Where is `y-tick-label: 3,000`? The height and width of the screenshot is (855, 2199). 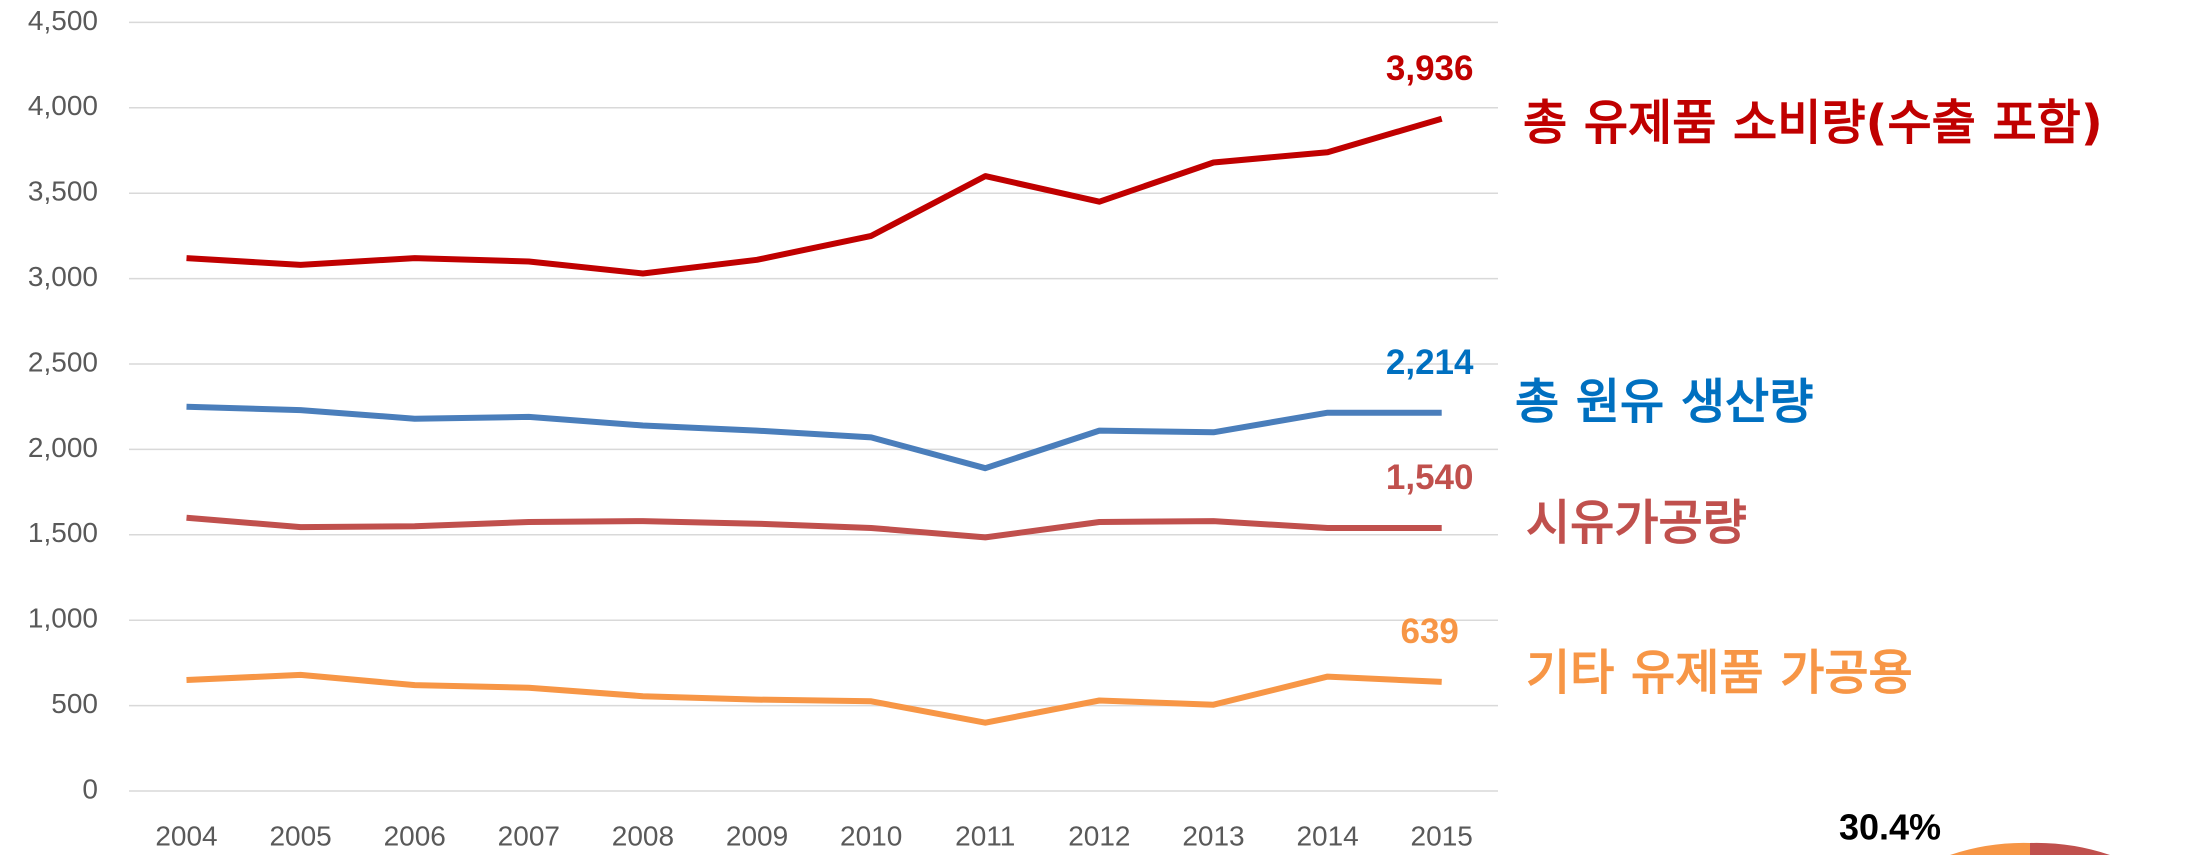
y-tick-label: 3,000 is located at coordinates (63, 276).